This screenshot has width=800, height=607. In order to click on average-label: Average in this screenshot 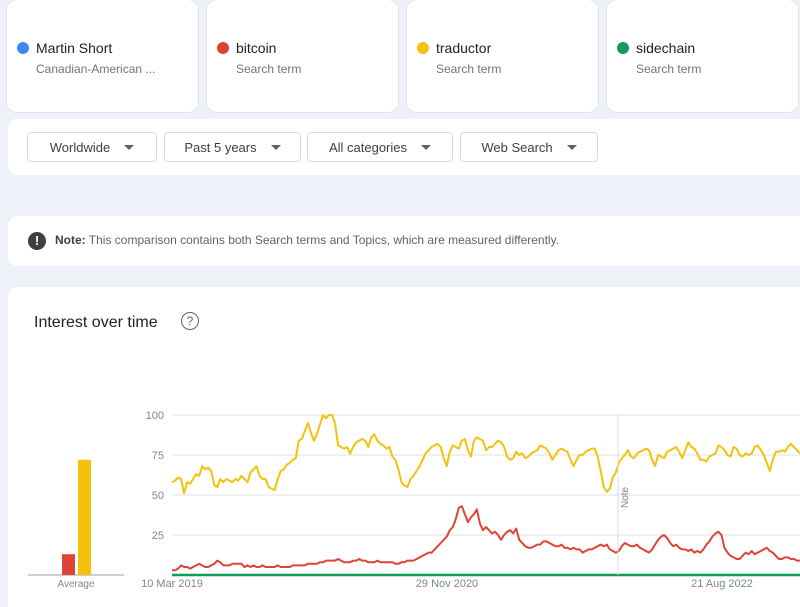, I will do `click(76, 584)`.